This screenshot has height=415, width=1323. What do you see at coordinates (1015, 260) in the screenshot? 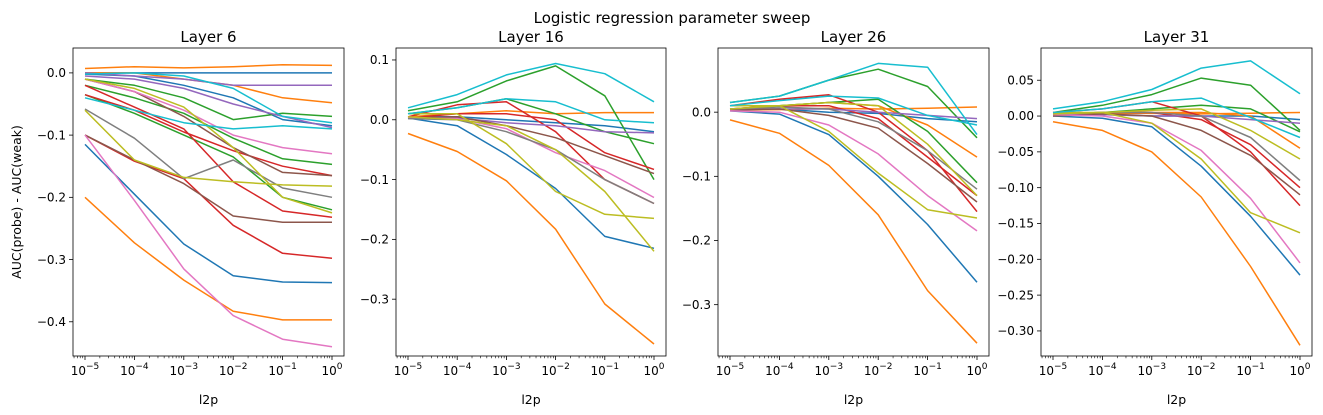
I see `y-tick-label: −0.20` at bounding box center [1015, 260].